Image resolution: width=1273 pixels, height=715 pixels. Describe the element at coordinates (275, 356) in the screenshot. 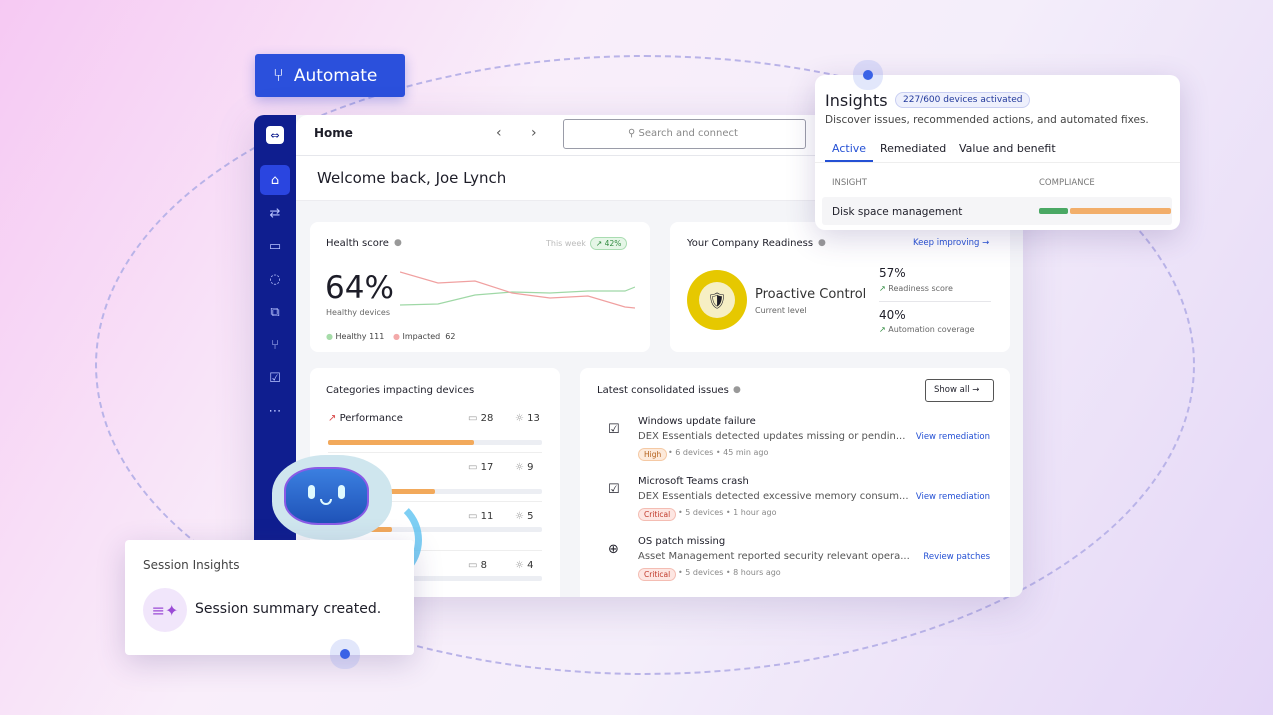

I see `sidebar: ⇔ ⌂ ⇄ ▭ ◌ ⧉ ⑂ ☑ ⋯` at that location.